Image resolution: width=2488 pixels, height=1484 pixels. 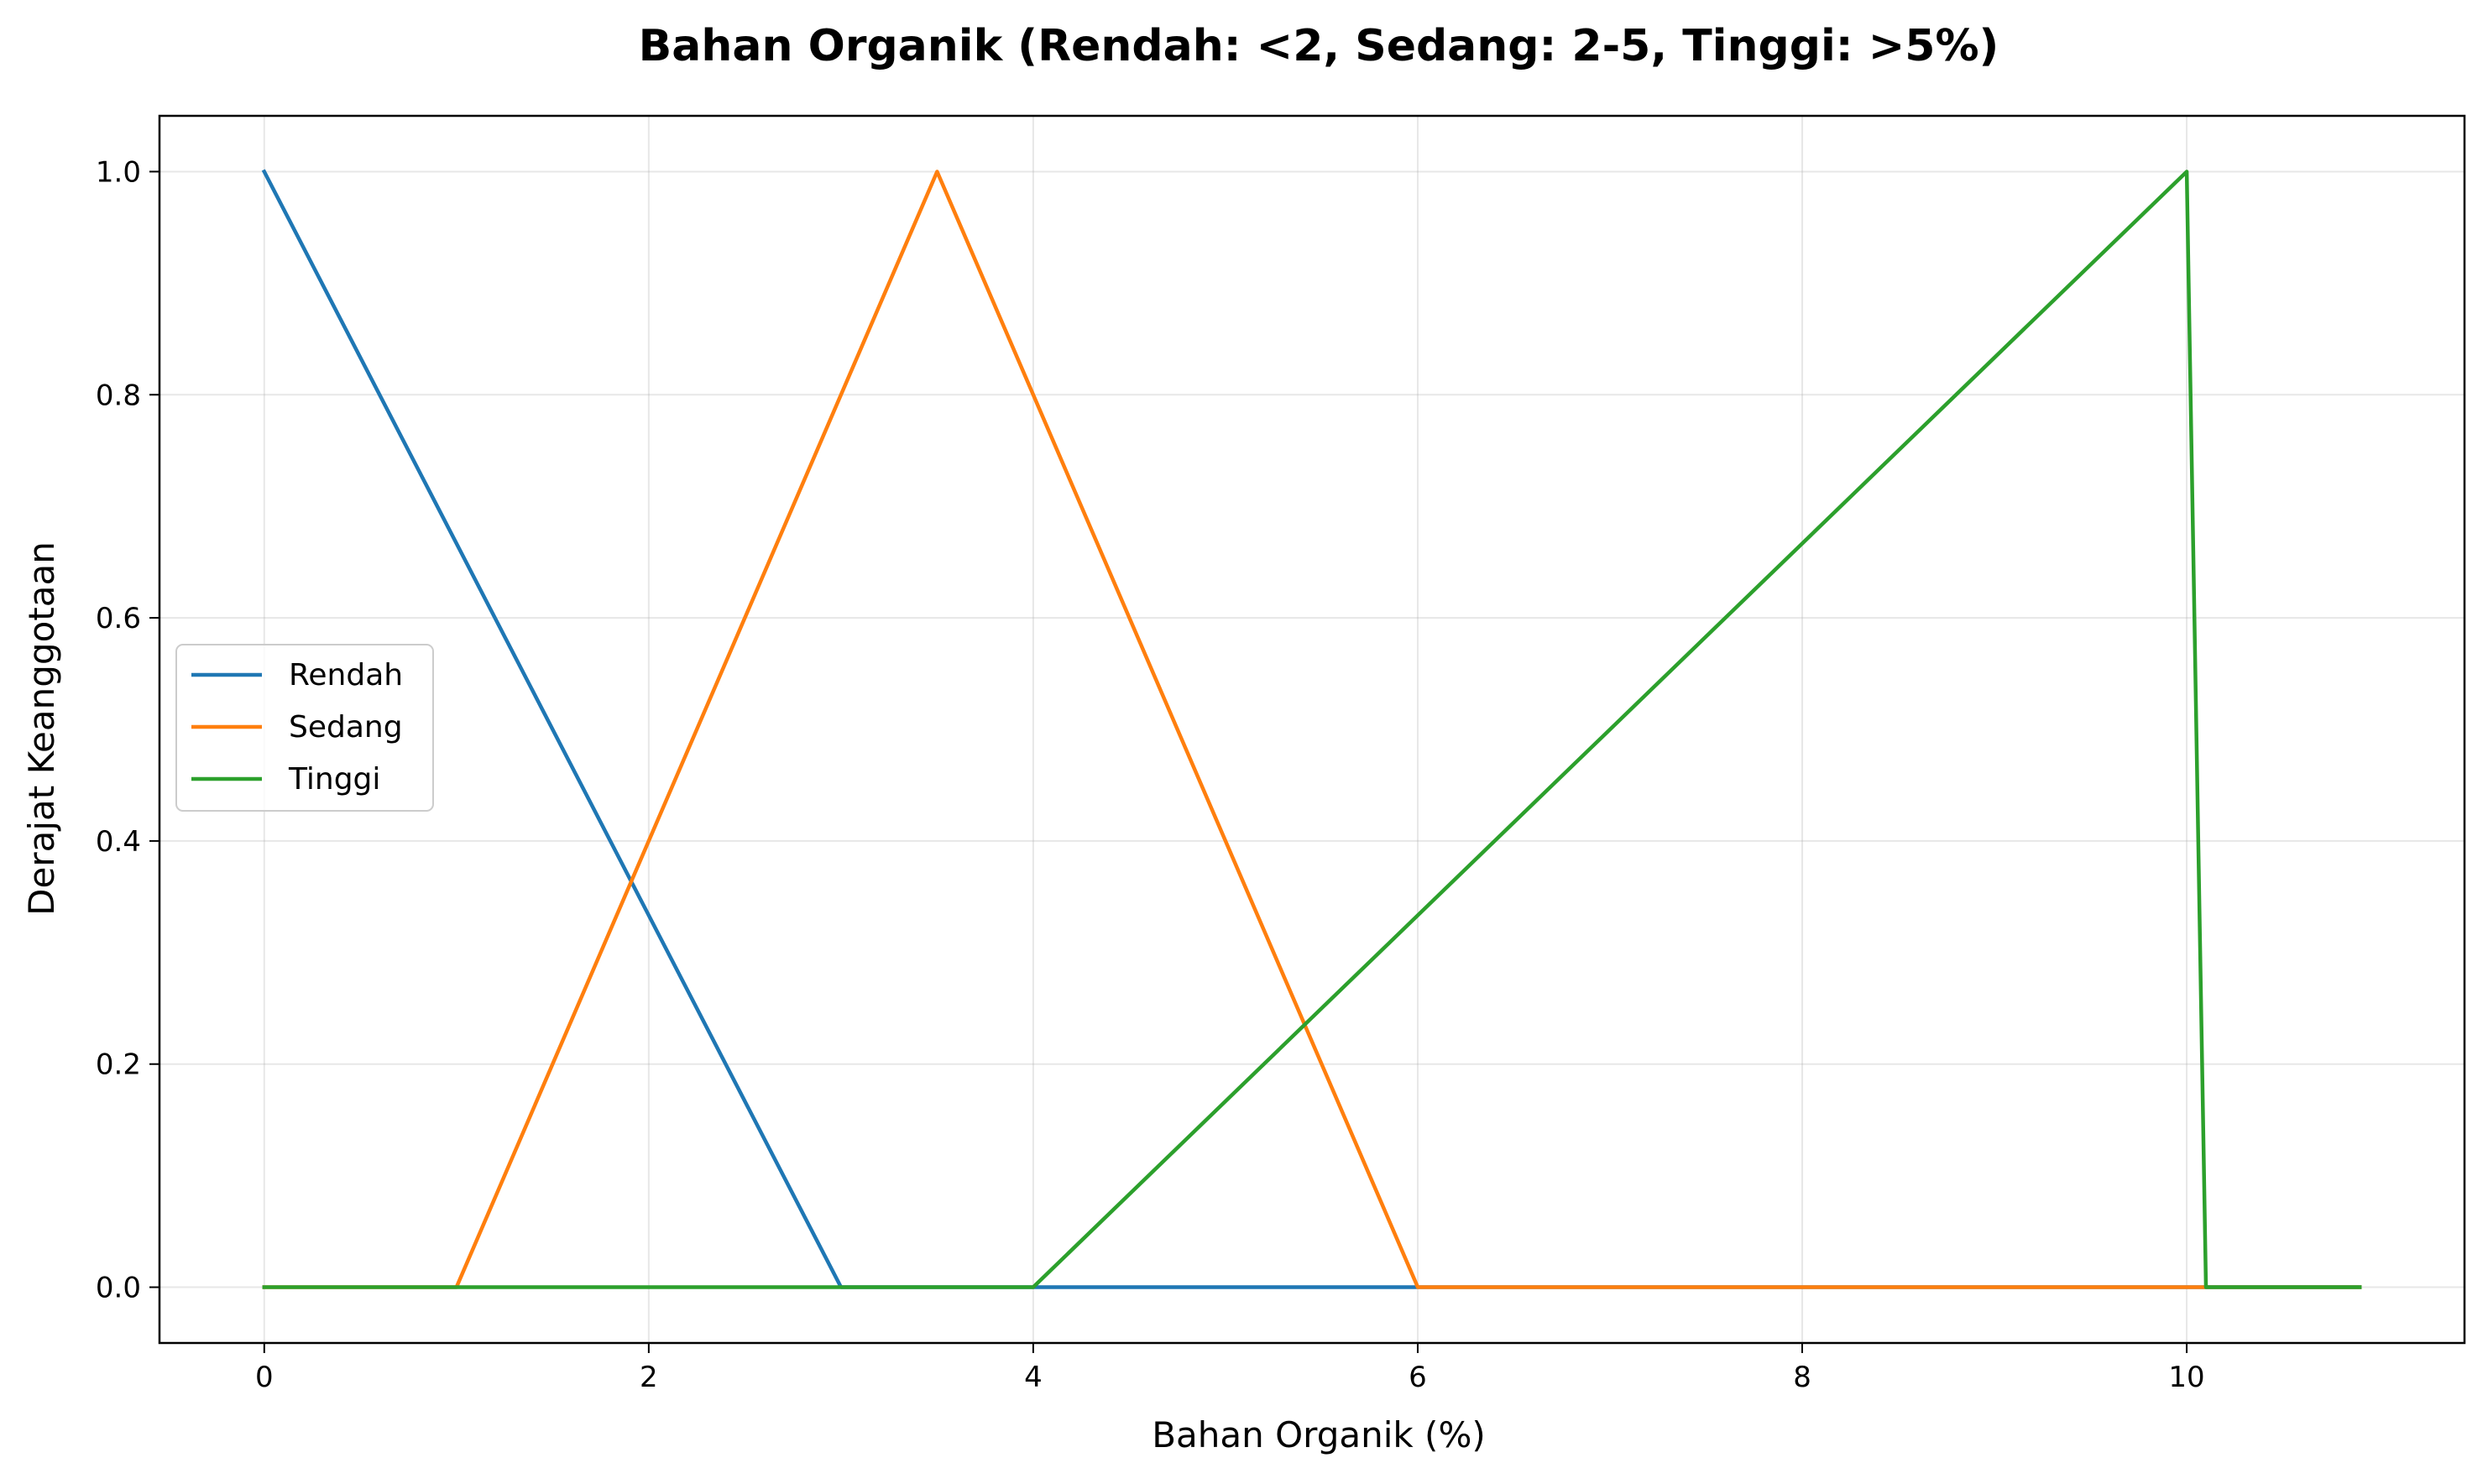 I want to click on y-tick-label-1: 0.2, so click(x=119, y=1065).